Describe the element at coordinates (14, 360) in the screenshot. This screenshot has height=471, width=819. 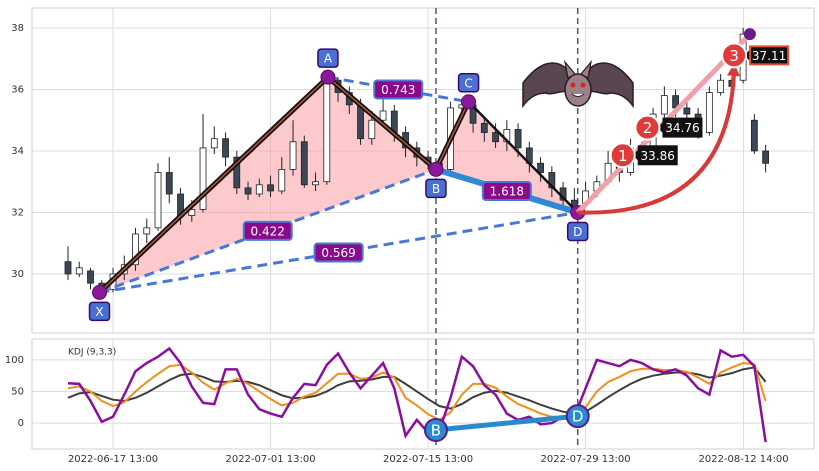
I see `y-tick-label: 100` at that location.